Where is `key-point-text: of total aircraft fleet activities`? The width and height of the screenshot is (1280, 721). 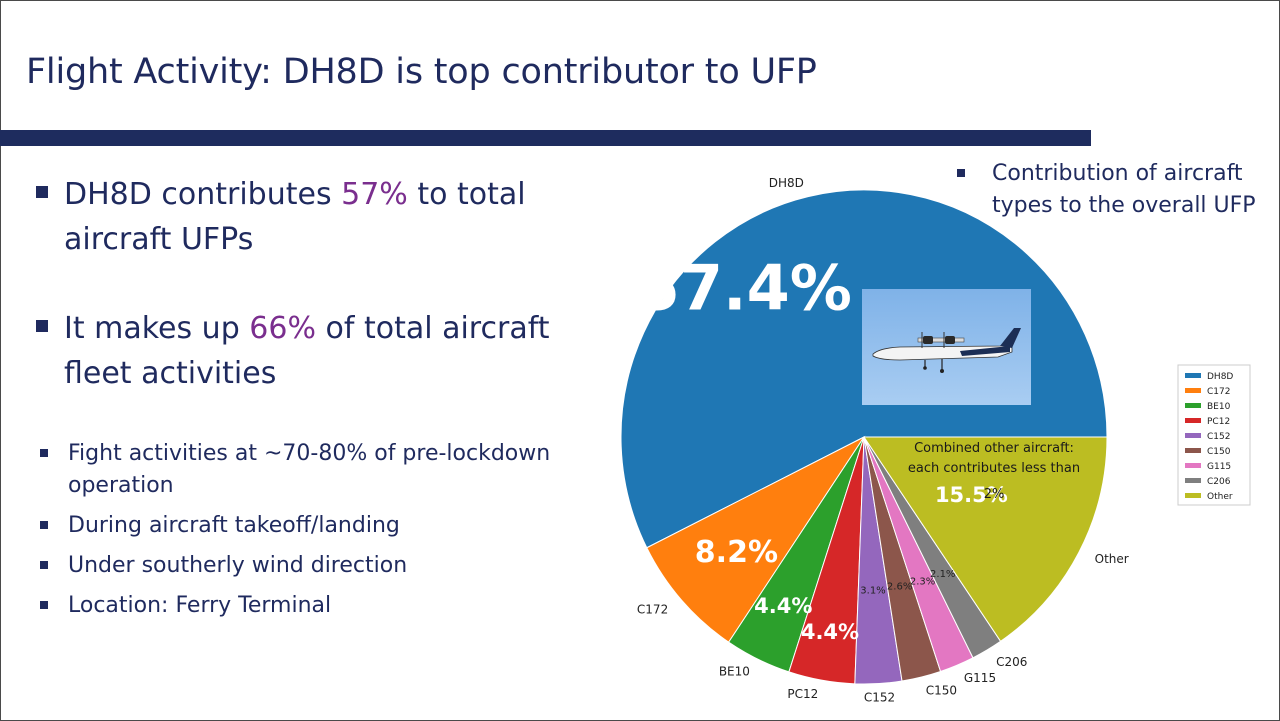
key-point-text: of total aircraft fleet activities is located at coordinates (307, 351).